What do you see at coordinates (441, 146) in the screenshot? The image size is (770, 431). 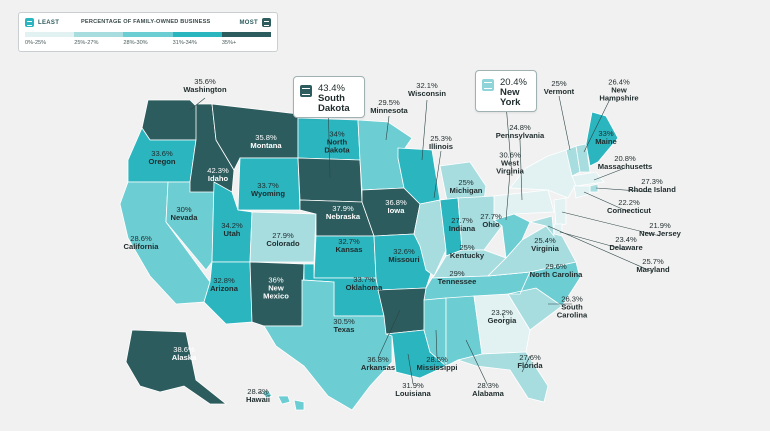 I see `label-state-name: Illinois` at bounding box center [441, 146].